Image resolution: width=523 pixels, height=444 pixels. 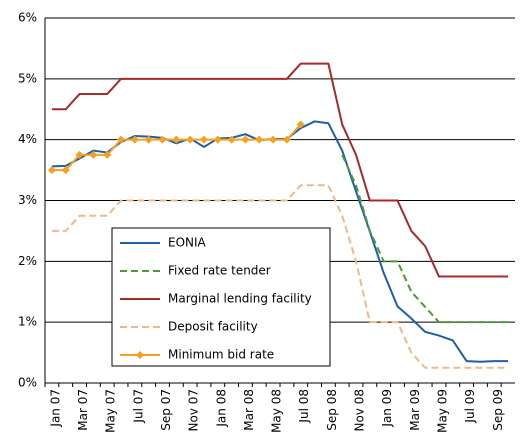 What do you see at coordinates (221, 408) in the screenshot?
I see `x-tick-label: Jan 08` at bounding box center [221, 408].